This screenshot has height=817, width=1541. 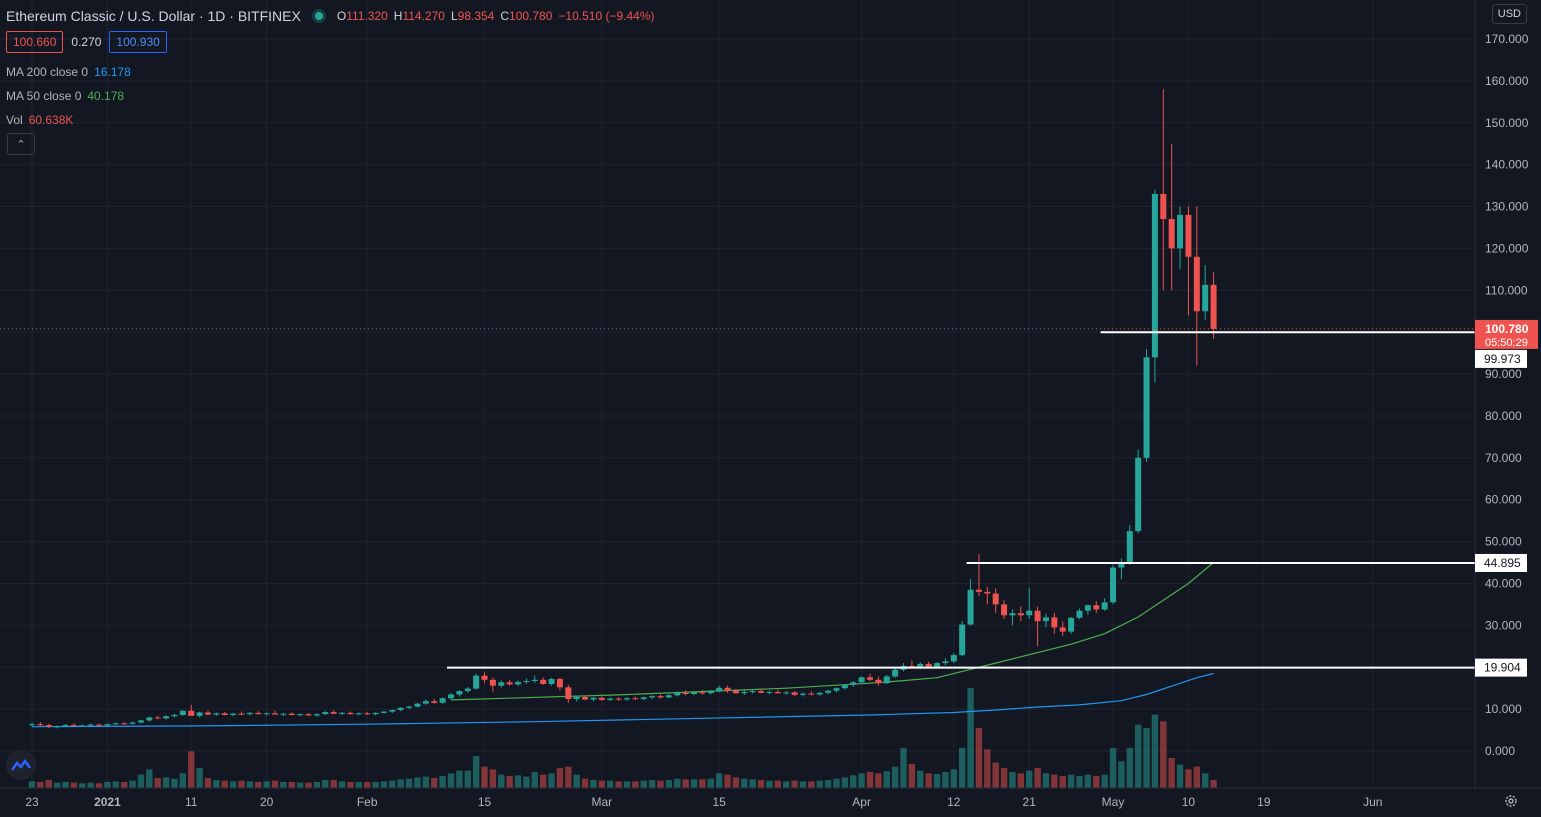 What do you see at coordinates (32, 802) in the screenshot?
I see `x-tick-label: 23` at bounding box center [32, 802].